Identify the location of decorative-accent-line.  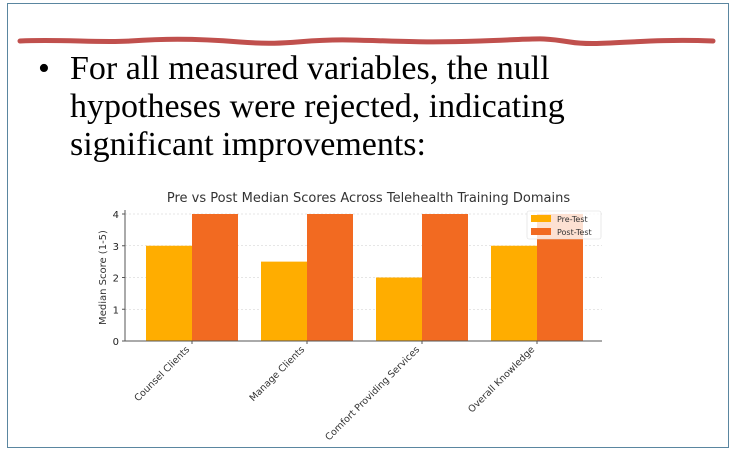
(366, 41).